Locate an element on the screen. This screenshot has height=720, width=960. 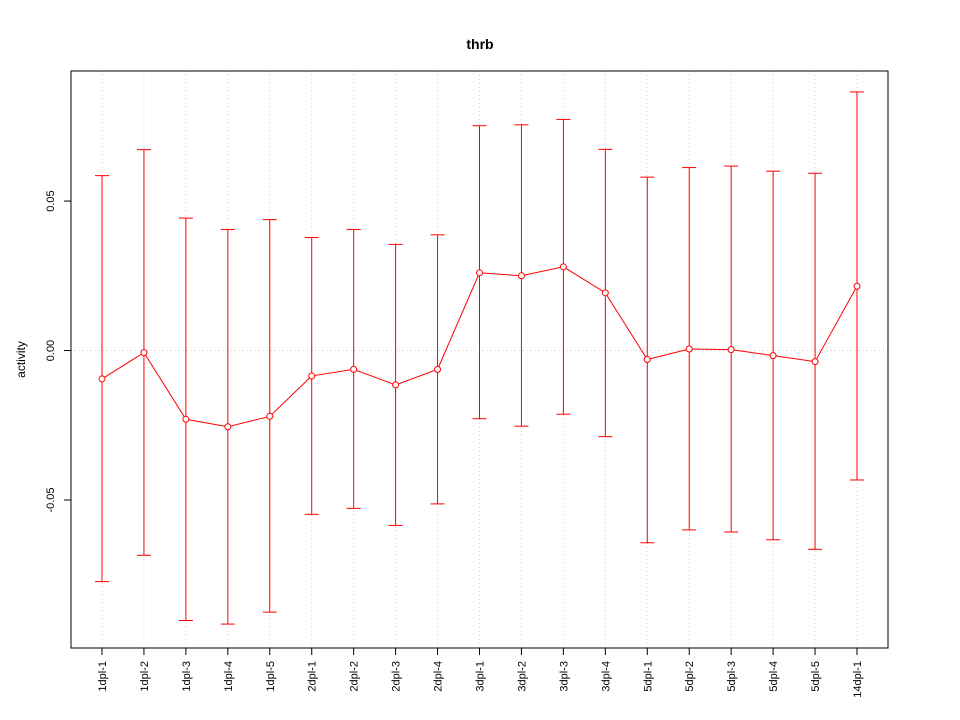
x-tick-label: 3dpl-3 is located at coordinates (564, 676).